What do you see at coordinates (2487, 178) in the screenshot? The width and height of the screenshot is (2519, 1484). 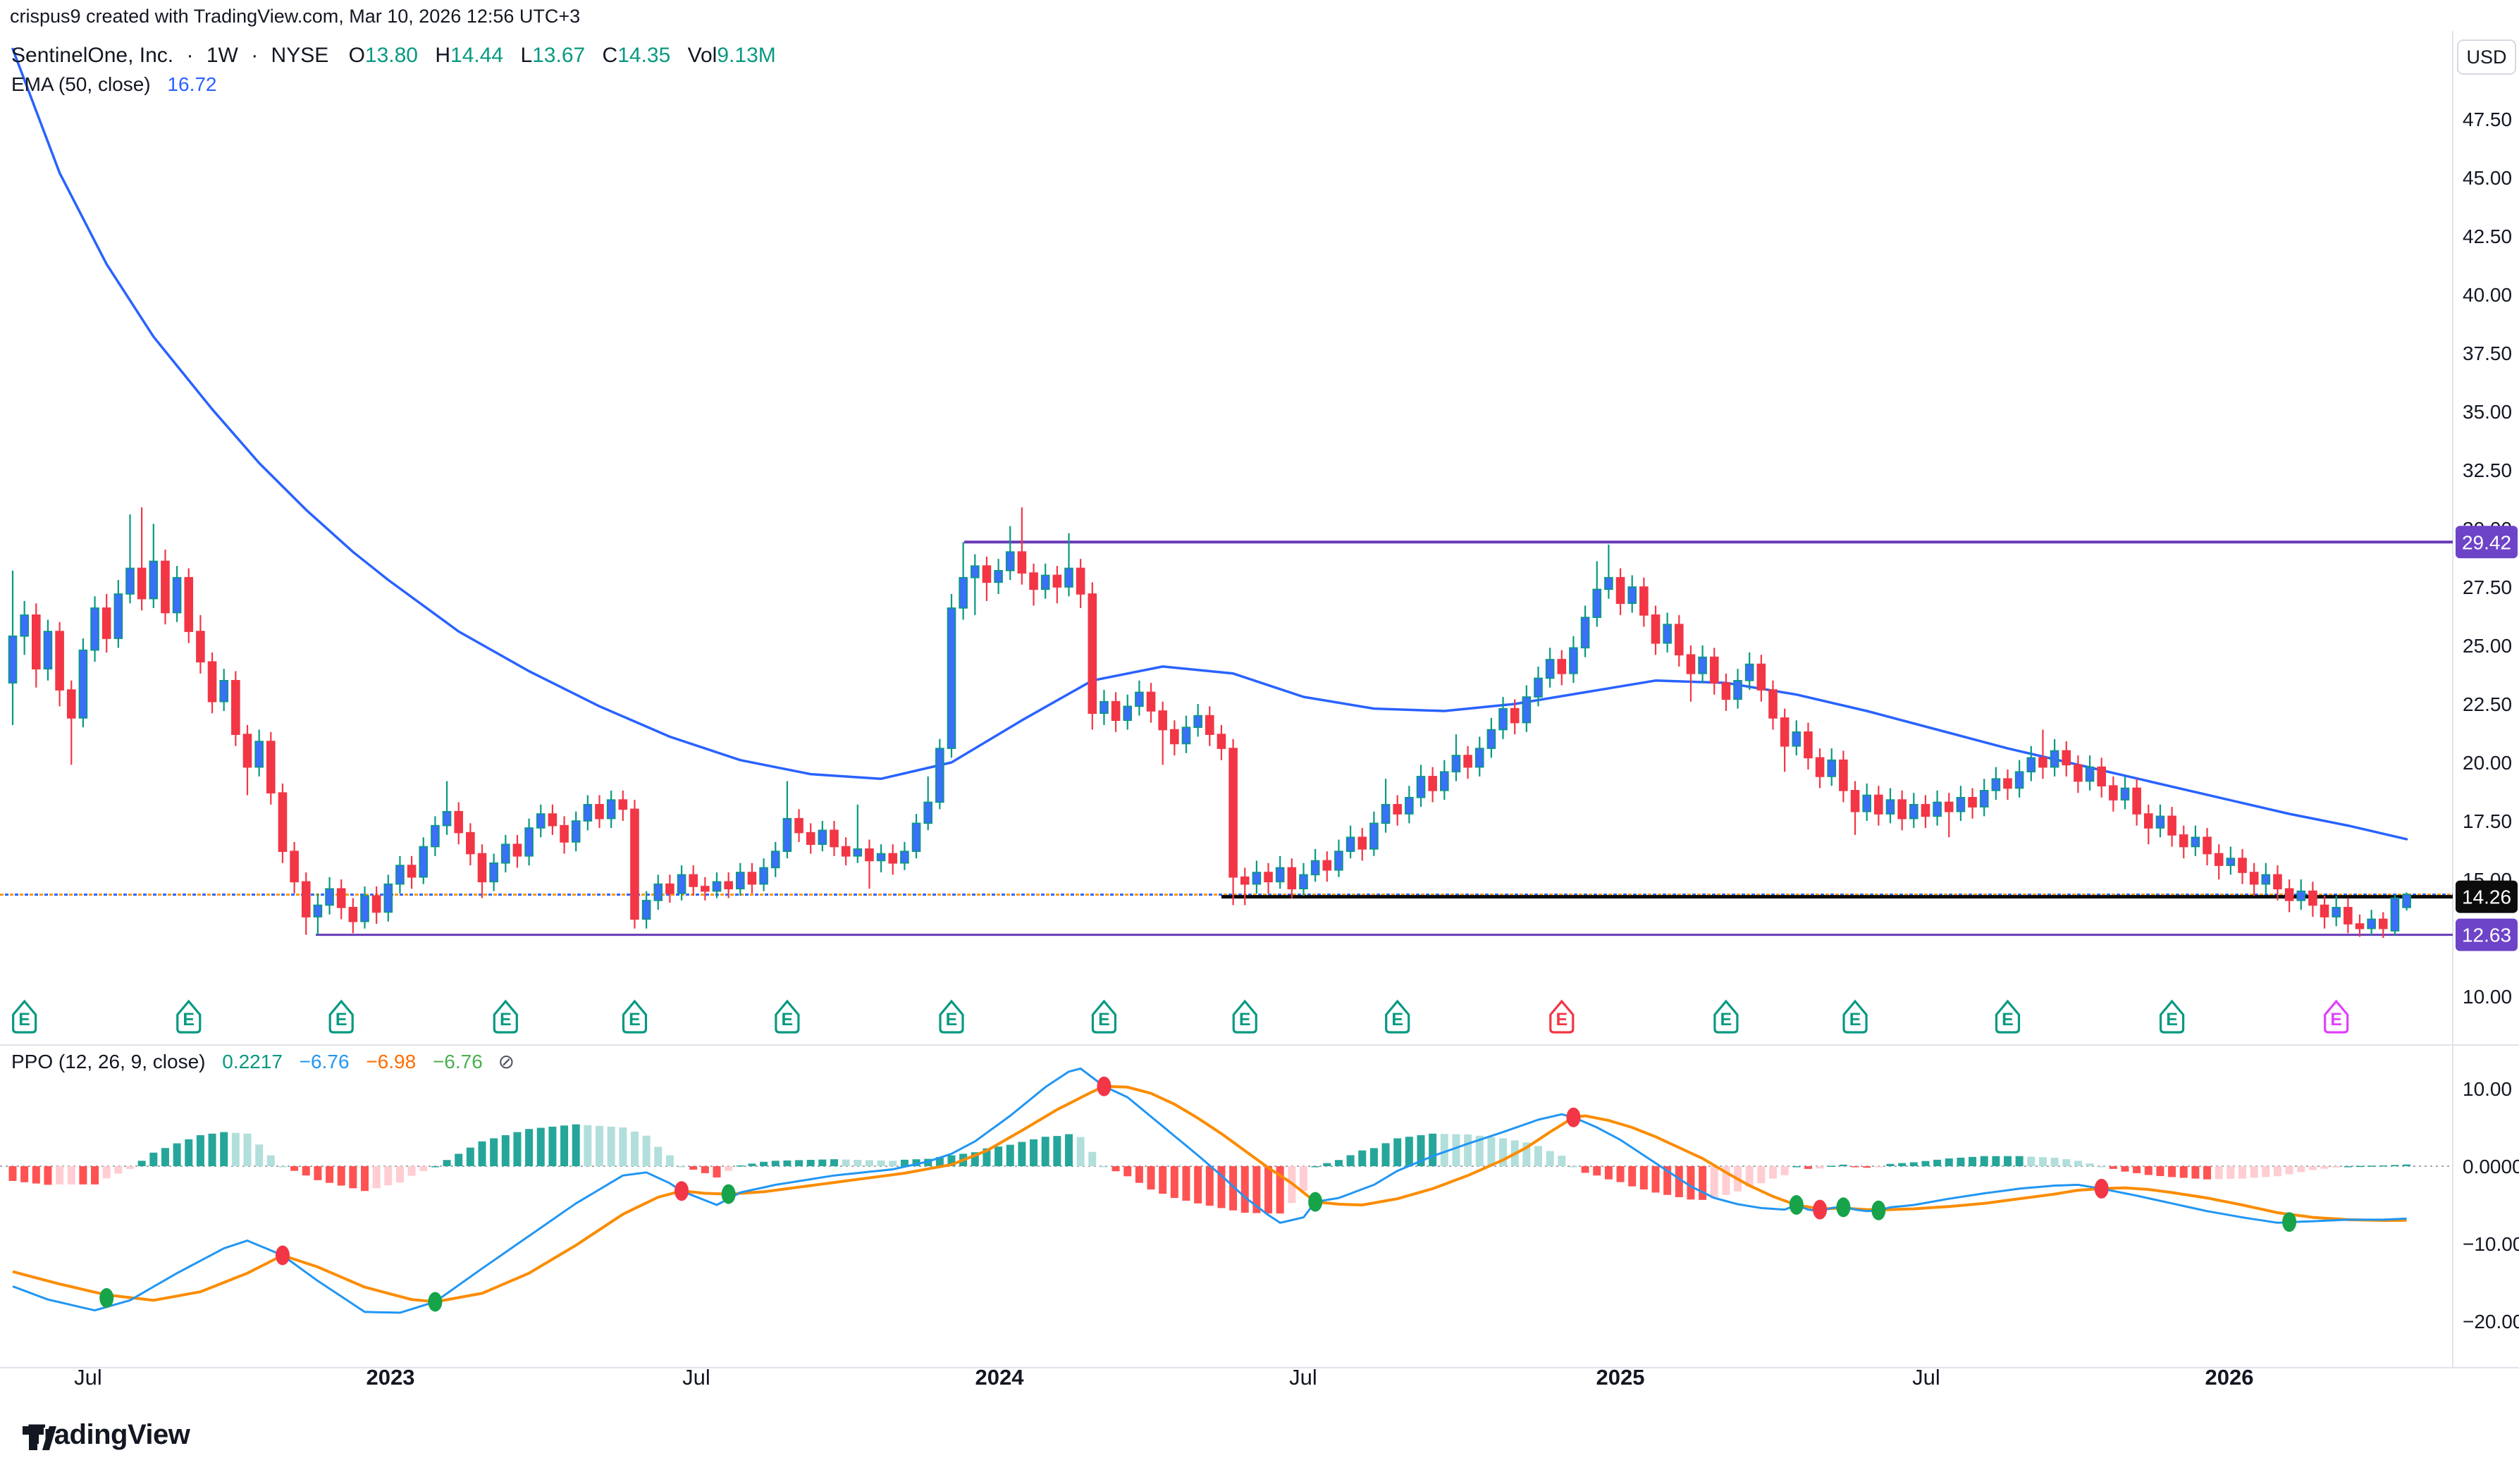 I see `price-axis-tick: 45.00` at bounding box center [2487, 178].